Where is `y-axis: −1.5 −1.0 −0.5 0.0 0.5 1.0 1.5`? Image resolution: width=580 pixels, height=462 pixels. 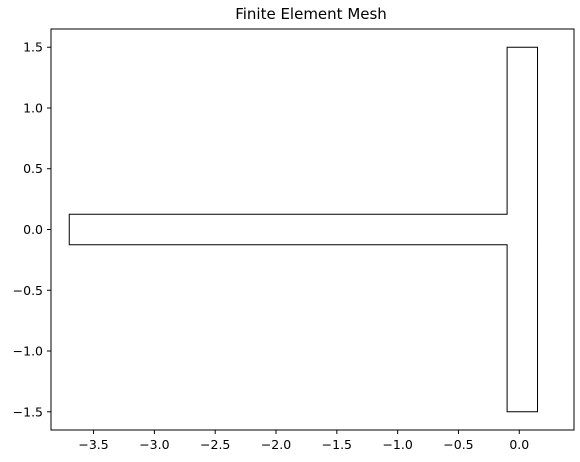 y-axis: −1.5 −1.0 −0.5 0.0 0.5 1.0 1.5 is located at coordinates (32, 229).